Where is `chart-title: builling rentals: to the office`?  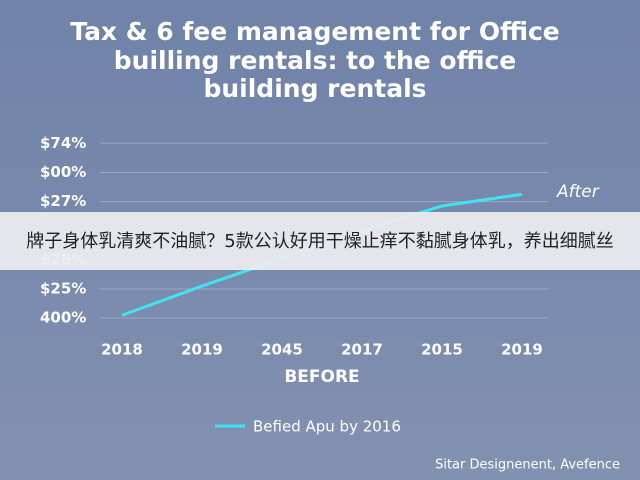
chart-title: builling rentals: to the office is located at coordinates (315, 60).